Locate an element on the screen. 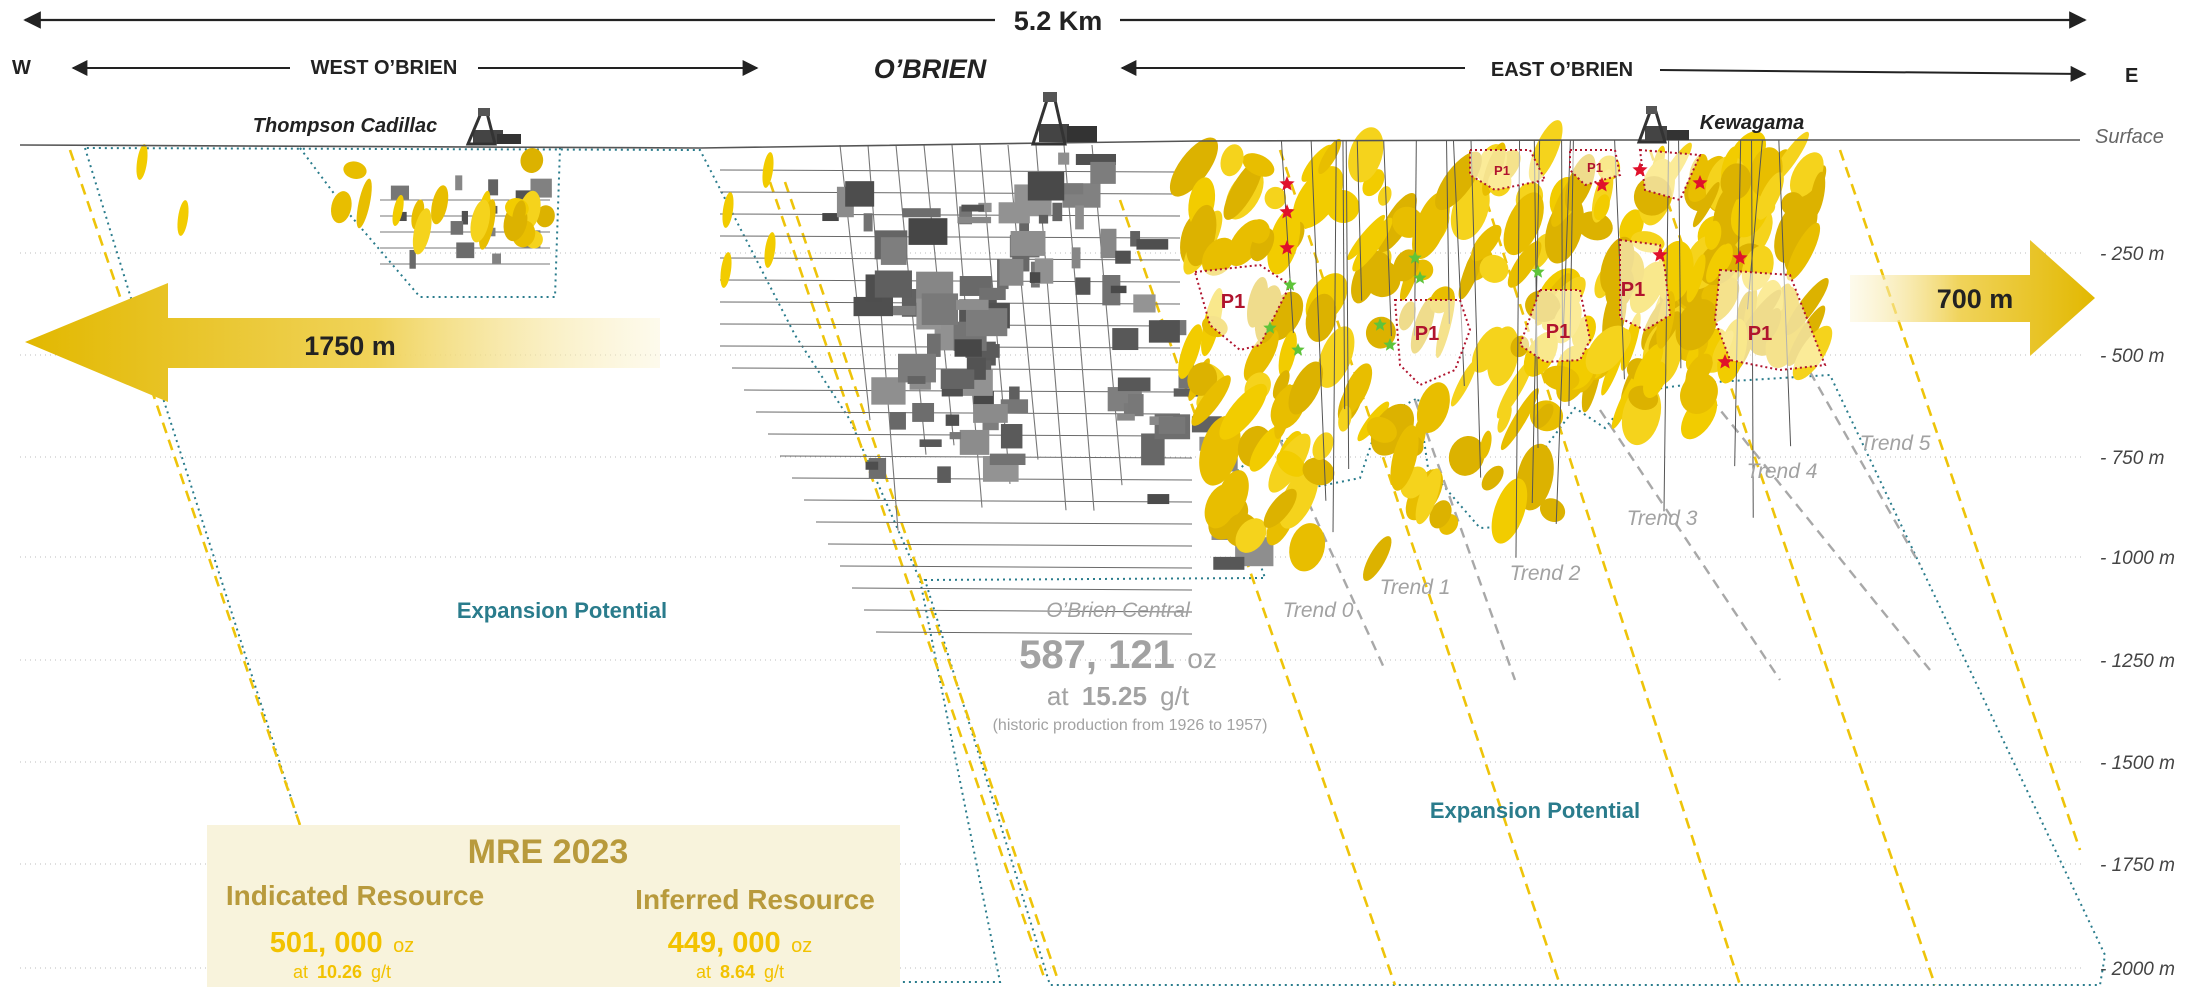 This screenshot has height=987, width=2190. thompson-label: Thompson Cadillac is located at coordinates (345, 126).